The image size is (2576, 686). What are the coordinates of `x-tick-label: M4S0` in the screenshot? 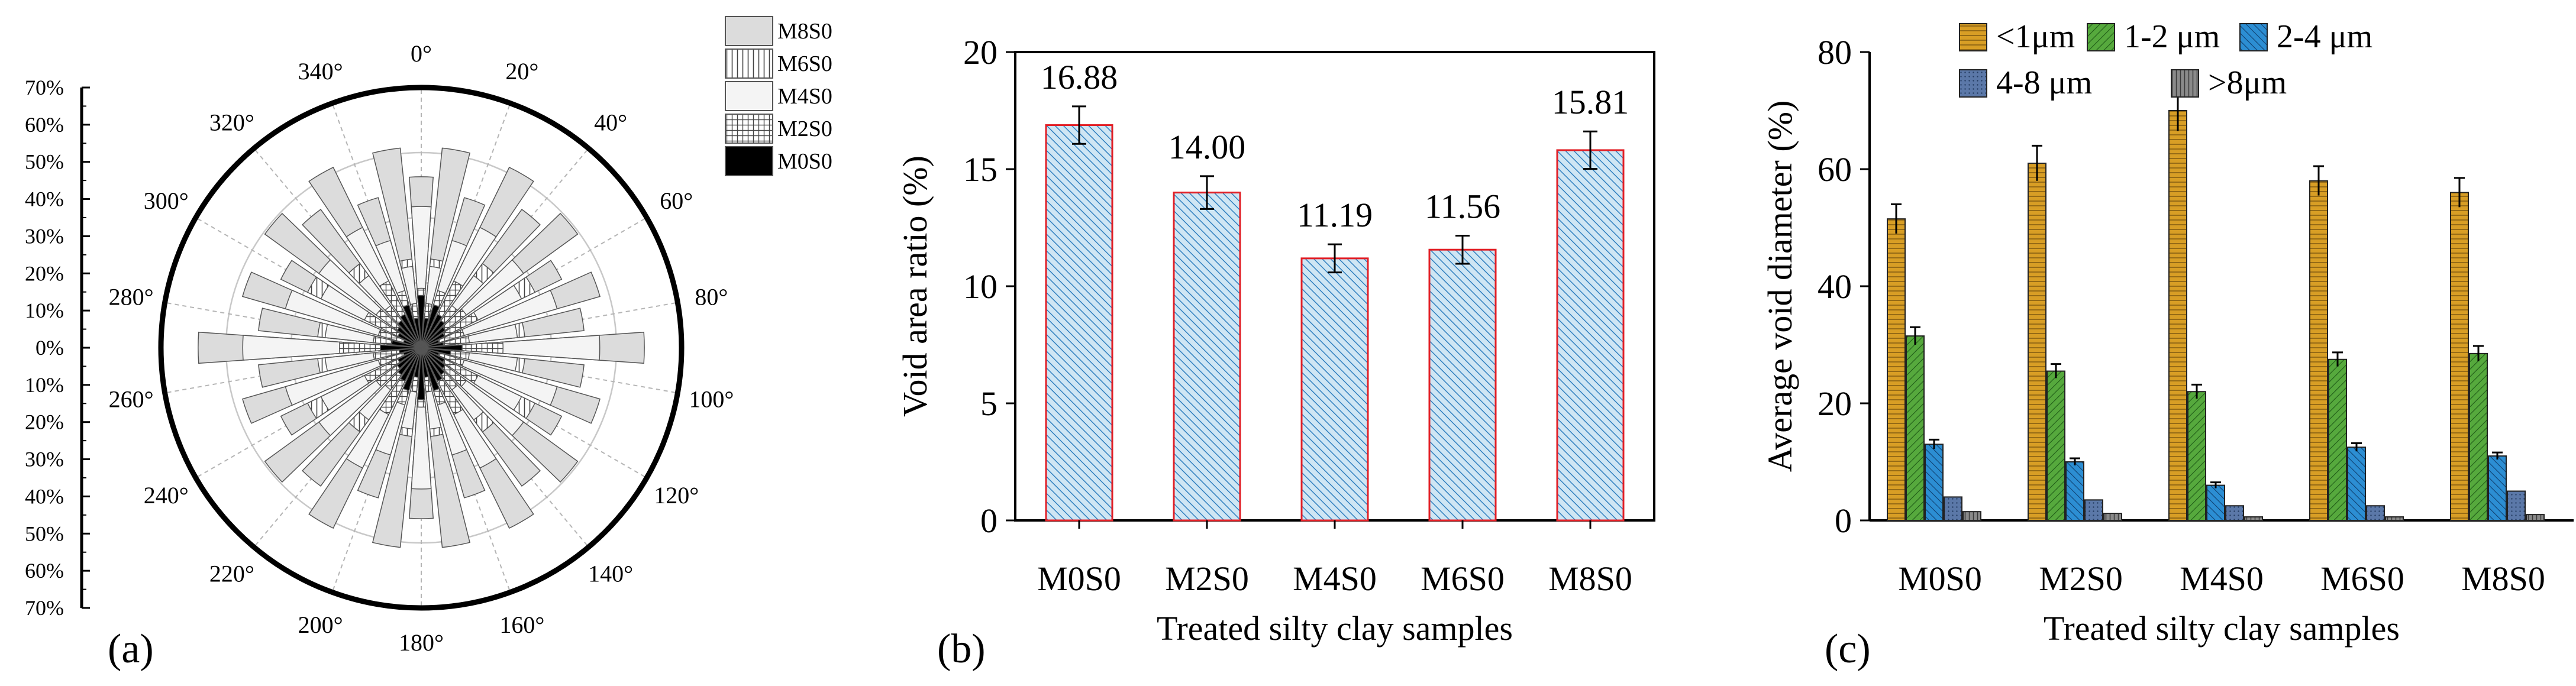 It's located at (2222, 578).